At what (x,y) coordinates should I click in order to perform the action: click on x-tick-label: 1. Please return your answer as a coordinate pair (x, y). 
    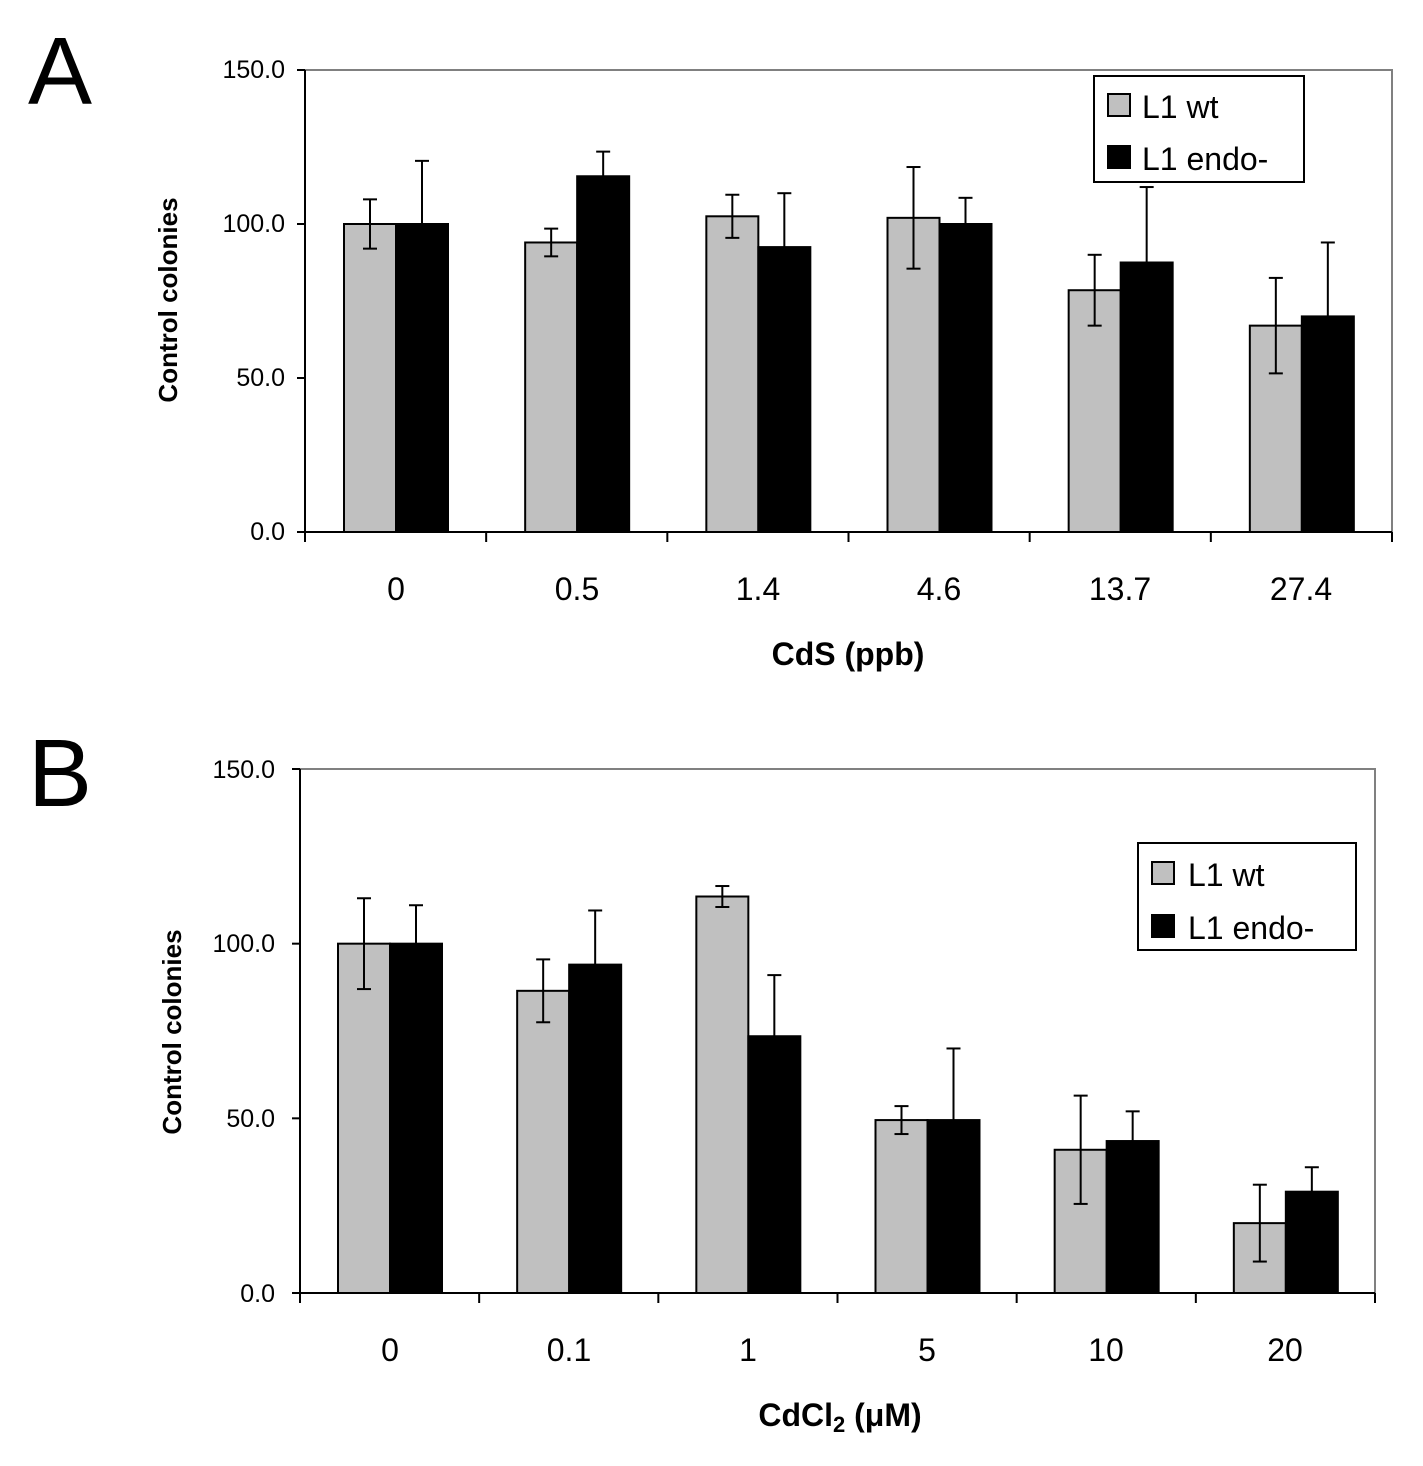
    Looking at the image, I should click on (748, 1350).